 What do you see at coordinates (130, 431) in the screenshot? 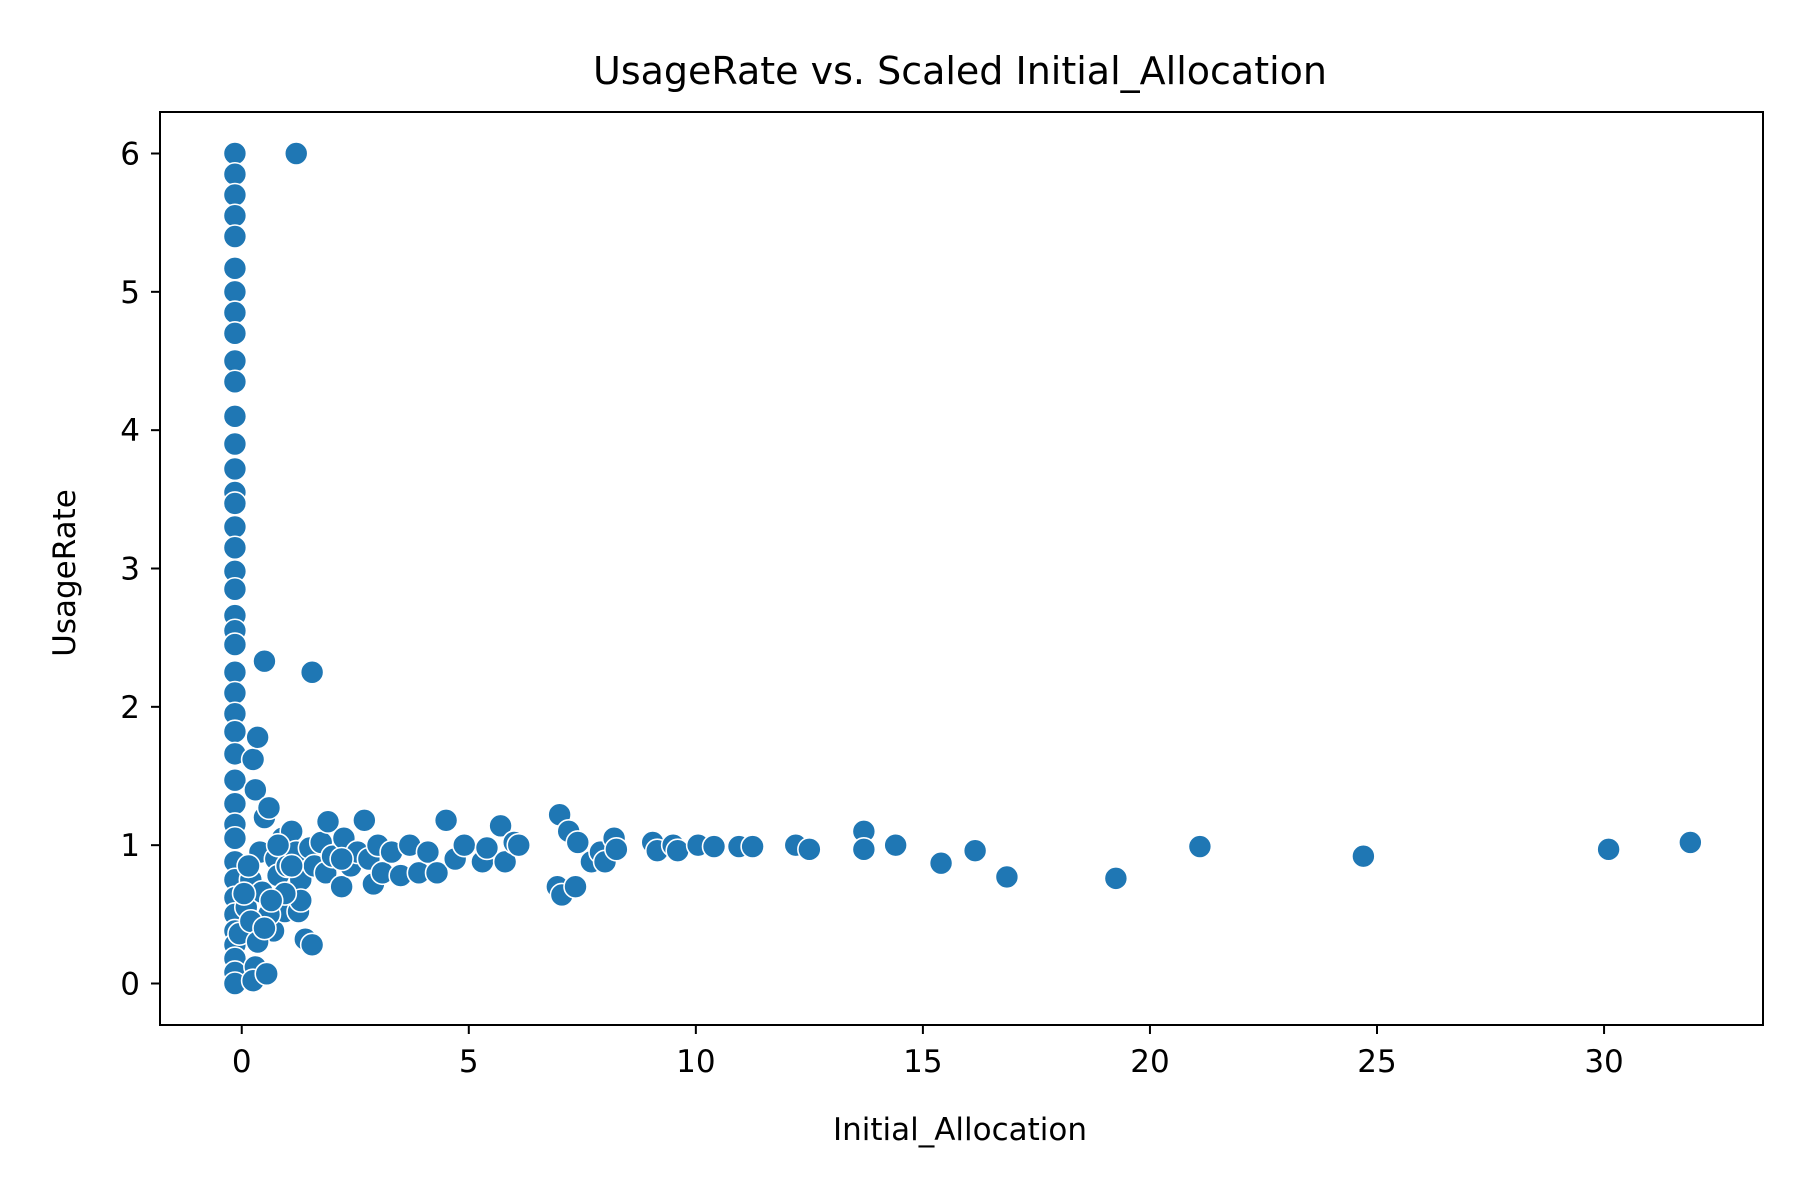
I see `y-tick-label: 4` at bounding box center [130, 431].